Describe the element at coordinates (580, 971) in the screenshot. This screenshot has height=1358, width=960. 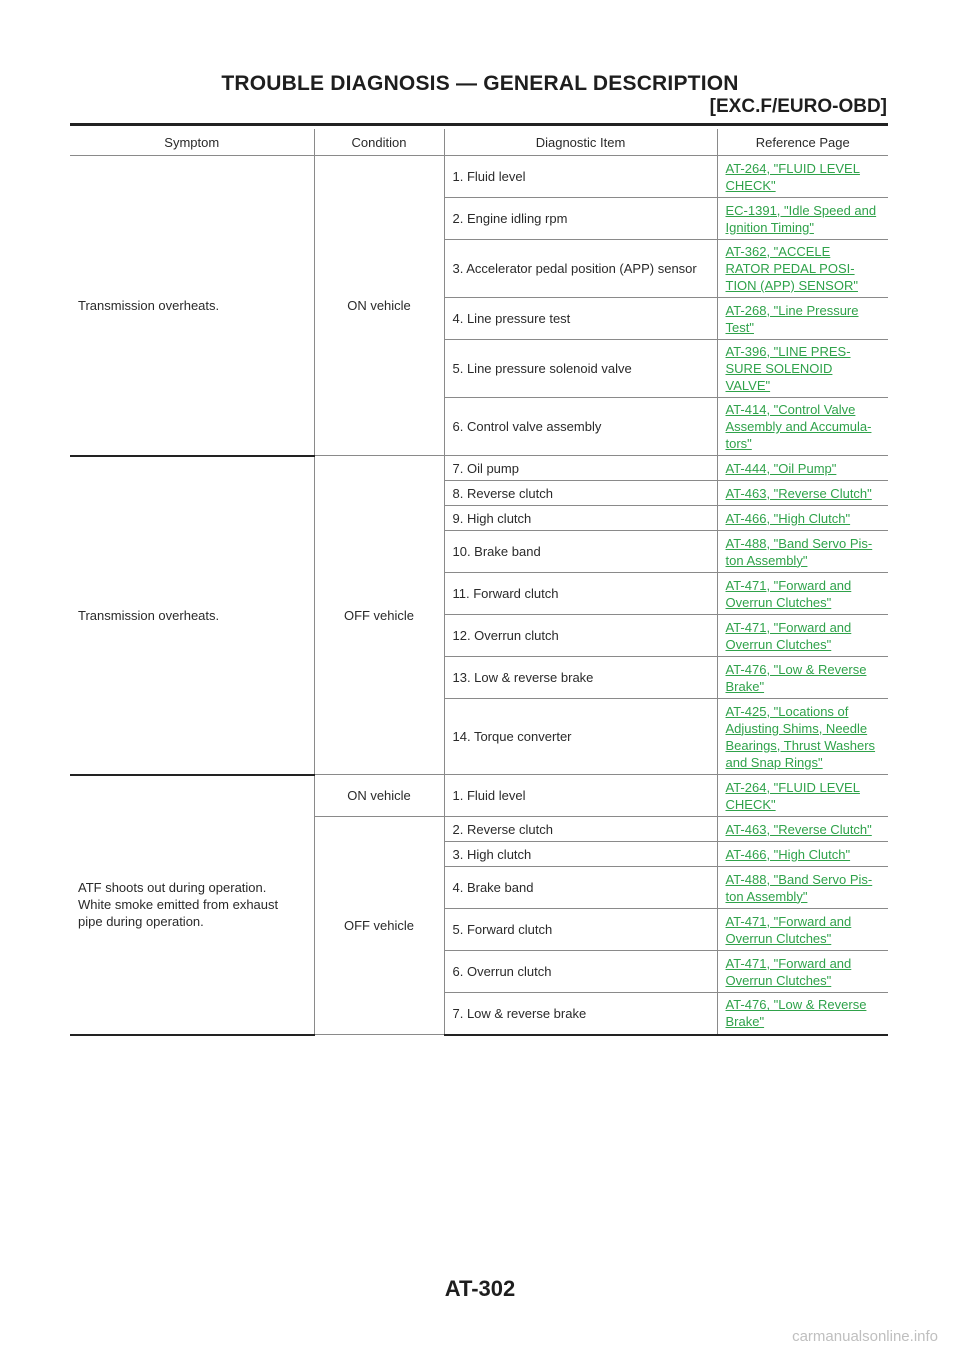
I see `diagnostic-item-cell: 6. Overrun clutch` at that location.